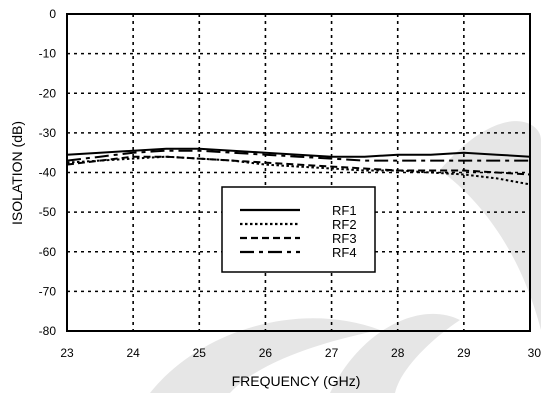 The height and width of the screenshot is (393, 541). Describe the element at coordinates (332, 353) in the screenshot. I see `x-tick-label: 27` at that location.